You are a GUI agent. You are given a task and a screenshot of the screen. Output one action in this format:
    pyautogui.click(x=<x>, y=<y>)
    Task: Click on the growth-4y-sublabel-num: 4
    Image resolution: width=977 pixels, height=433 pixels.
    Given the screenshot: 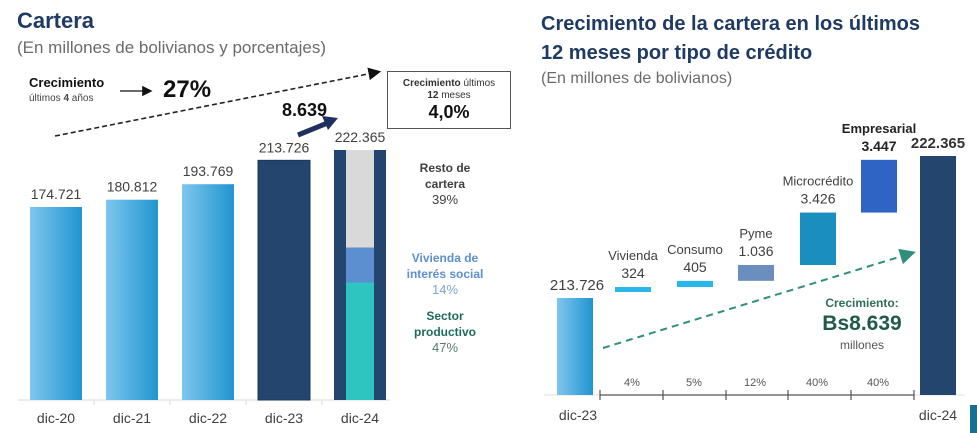 What is the action you would take?
    pyautogui.click(x=66, y=98)
    